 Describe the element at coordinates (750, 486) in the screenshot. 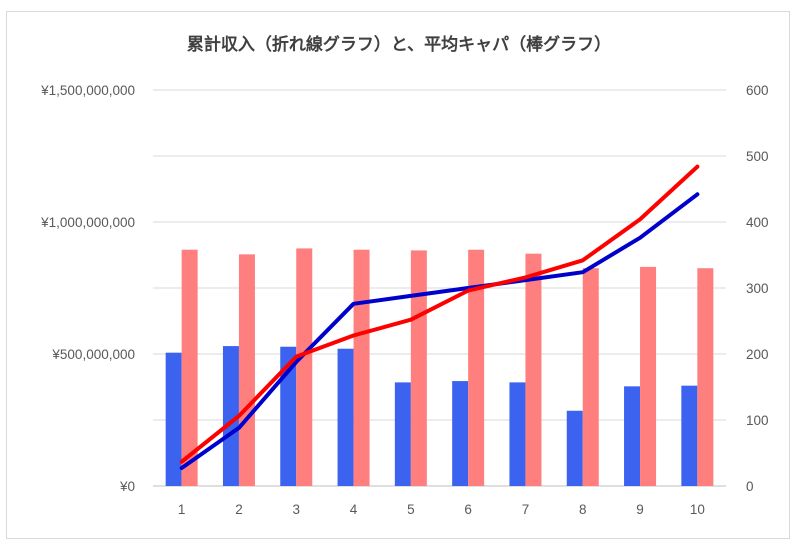

I see `y-right-tick-label: 0` at that location.